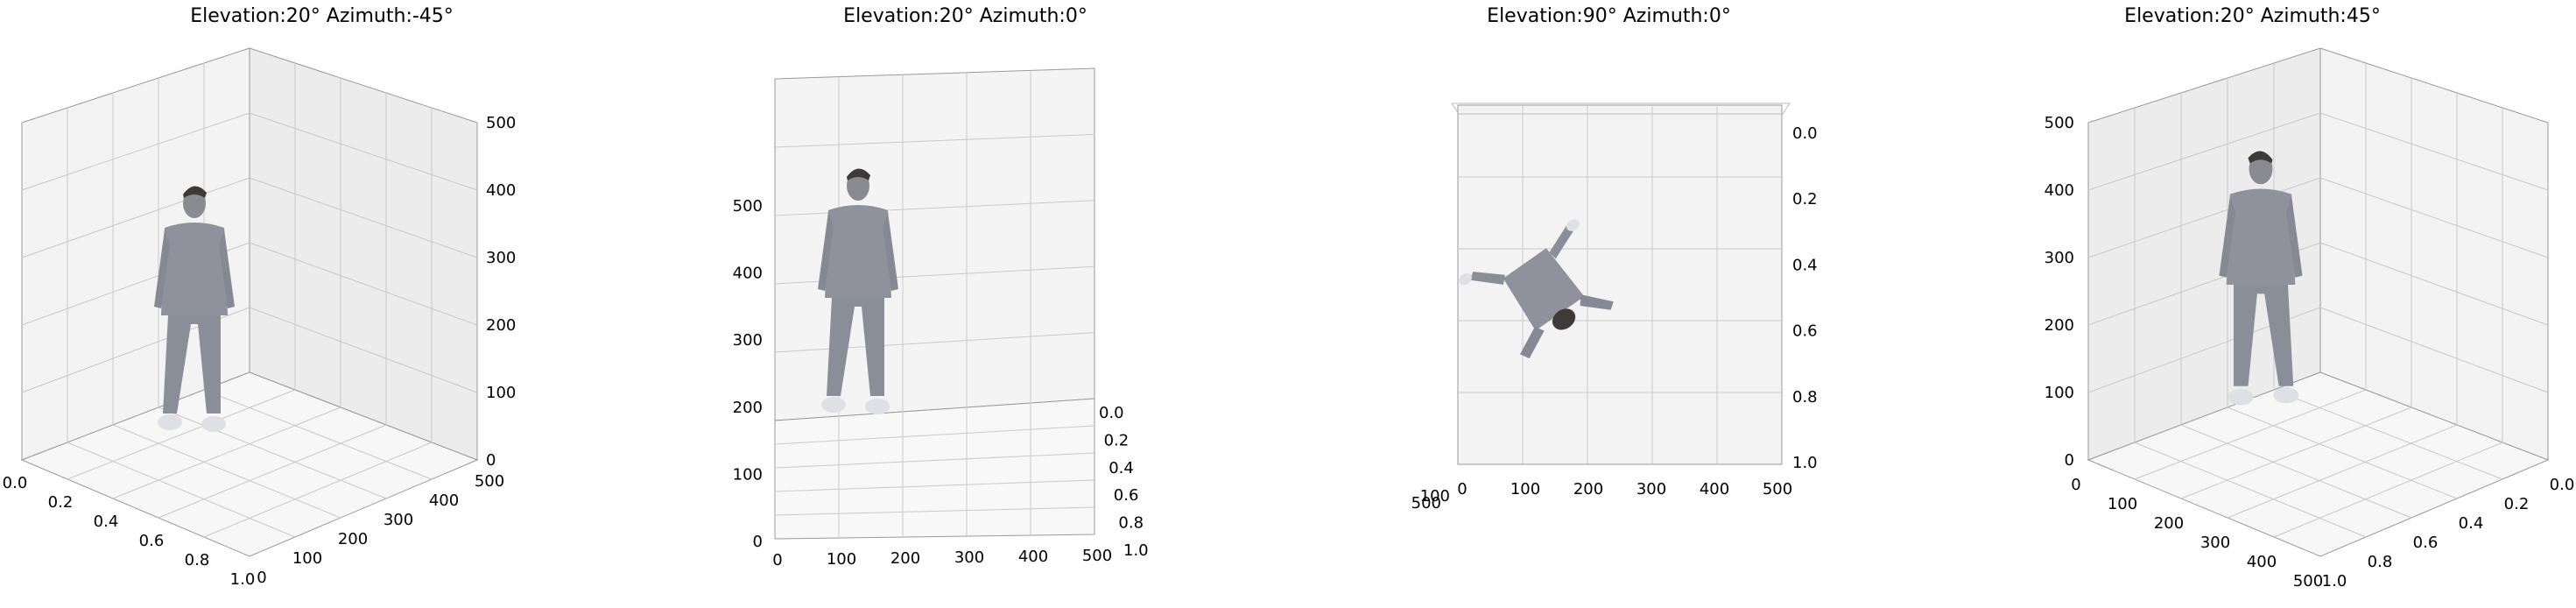  I want to click on panel-4-y-tick: 100, so click(2122, 504).